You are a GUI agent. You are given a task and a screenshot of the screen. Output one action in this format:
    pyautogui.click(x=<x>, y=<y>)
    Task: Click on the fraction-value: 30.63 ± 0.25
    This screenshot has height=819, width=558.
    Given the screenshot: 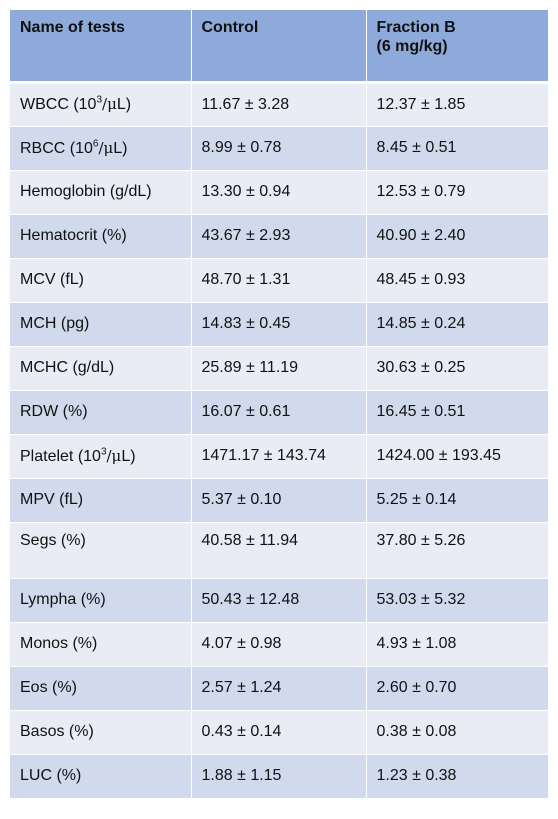 What is the action you would take?
    pyautogui.click(x=457, y=368)
    